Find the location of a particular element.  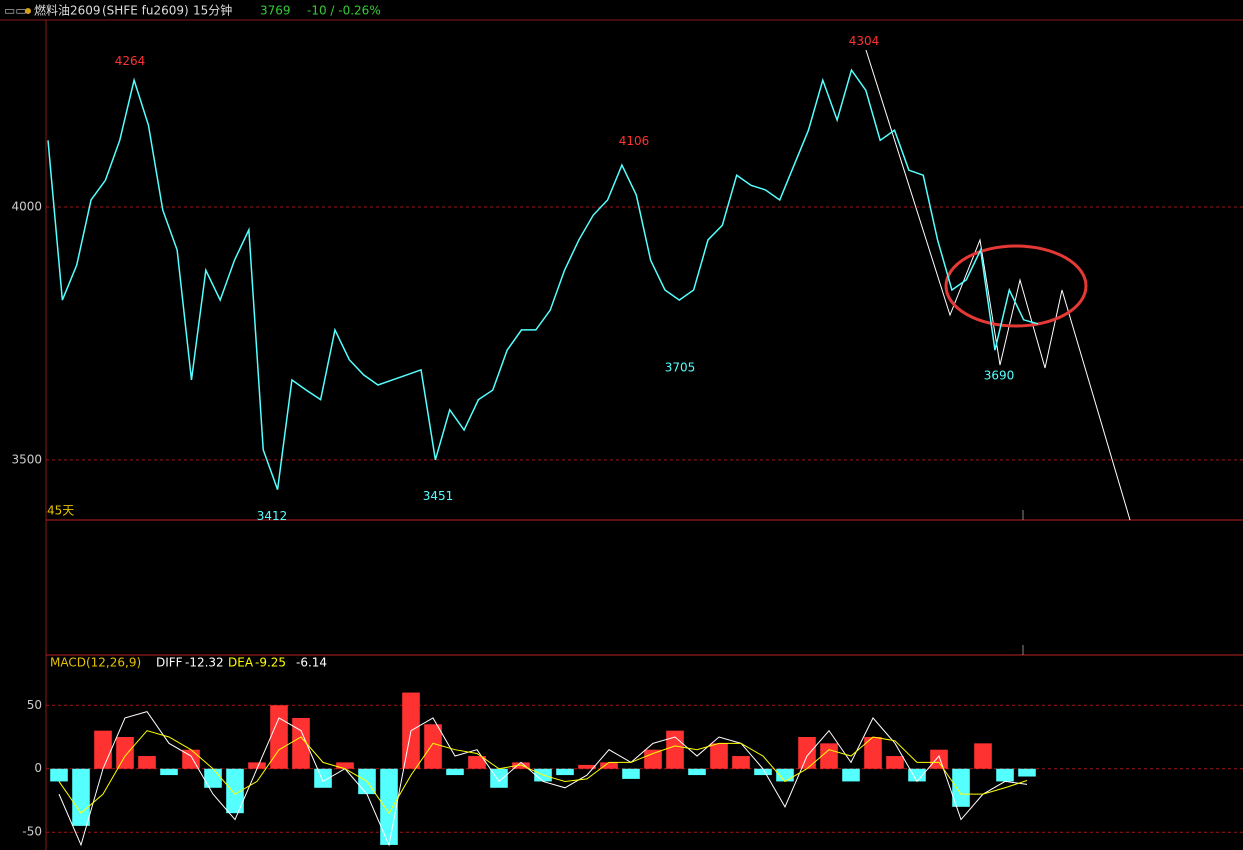

y-tick-label: 50 is located at coordinates (34, 705).